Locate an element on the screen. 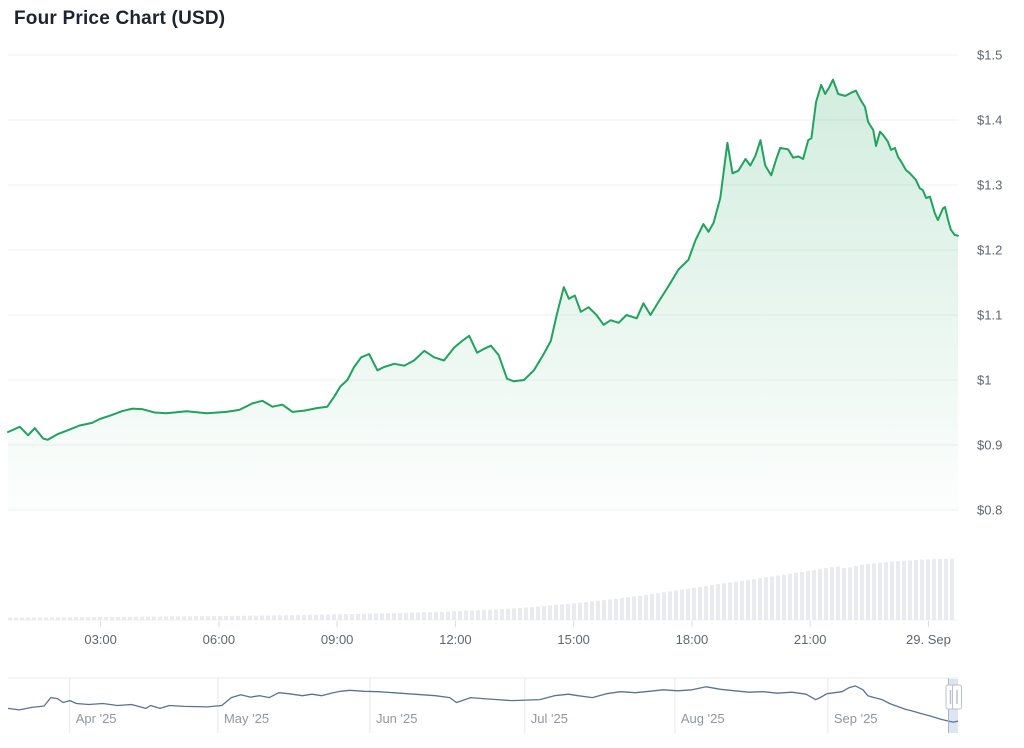 The width and height of the screenshot is (1024, 748). x-axis-label: 06:00 is located at coordinates (219, 639).